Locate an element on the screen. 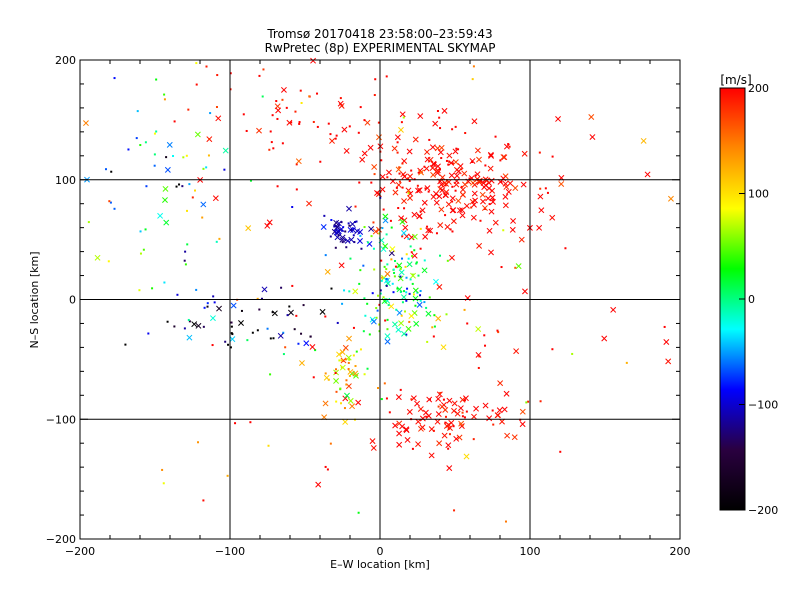 This screenshot has width=800, height=600. colorbar-label: [m/s] is located at coordinates (735, 80).